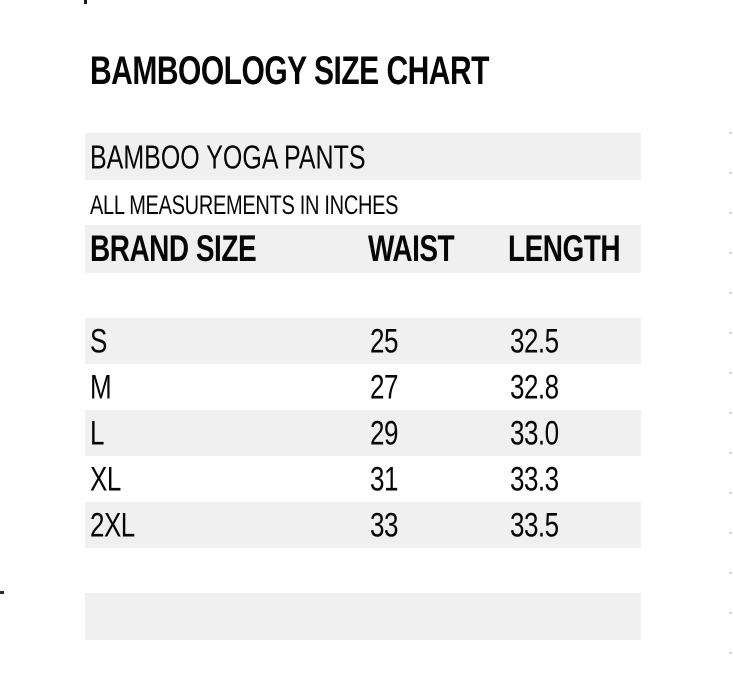 Image resolution: width=733 pixels, height=685 pixels. I want to click on column-header-brand-size: BRAND SIZE, so click(226, 248).